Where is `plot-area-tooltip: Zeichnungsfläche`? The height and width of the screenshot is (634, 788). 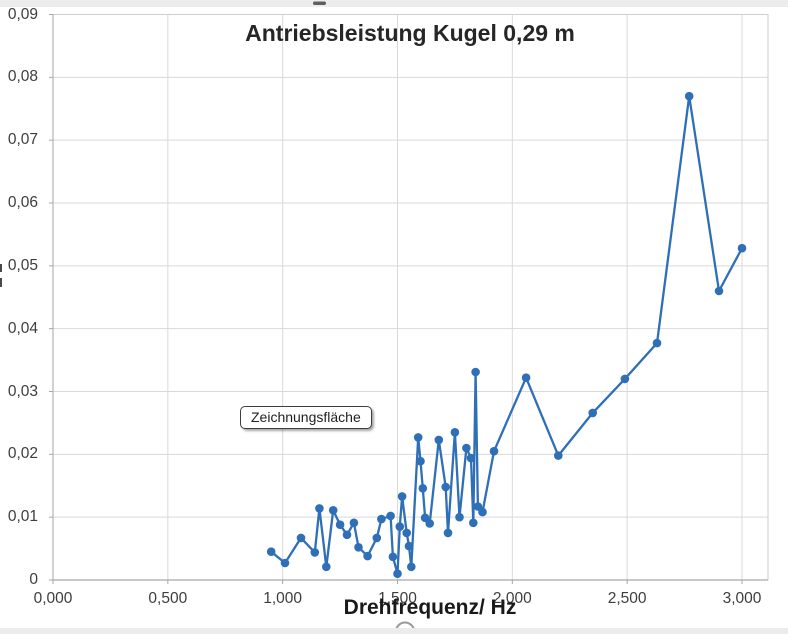
plot-area-tooltip: Zeichnungsfläche is located at coordinates (306, 417).